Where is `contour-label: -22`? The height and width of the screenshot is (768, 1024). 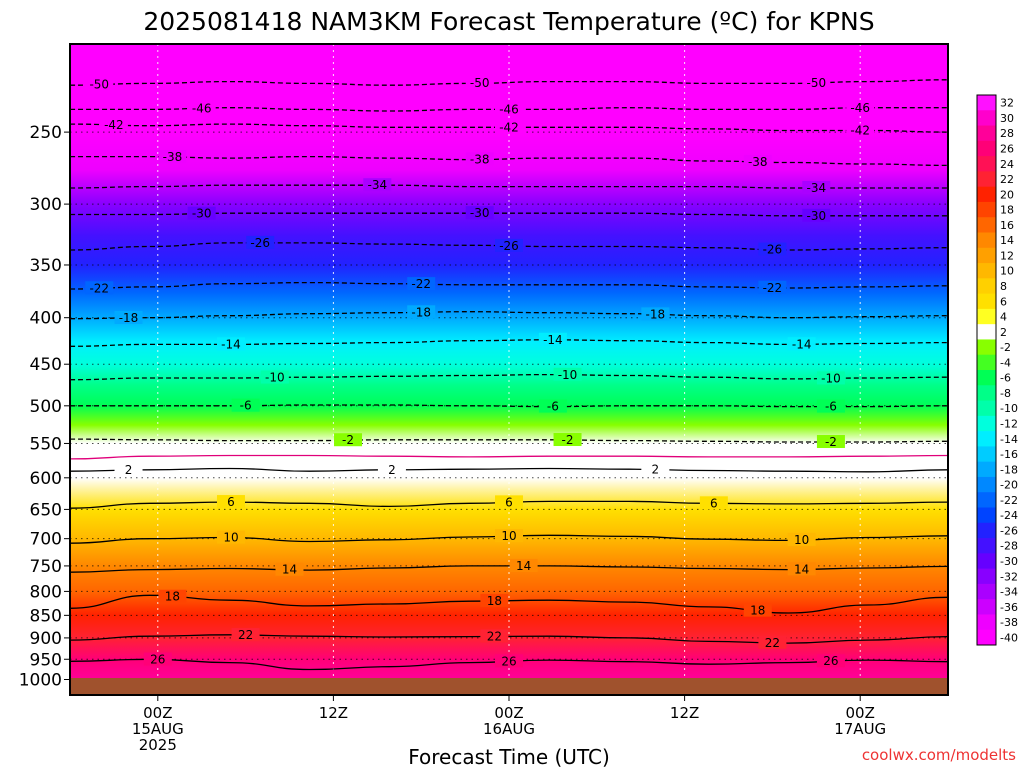
contour-label: -22 is located at coordinates (99, 288).